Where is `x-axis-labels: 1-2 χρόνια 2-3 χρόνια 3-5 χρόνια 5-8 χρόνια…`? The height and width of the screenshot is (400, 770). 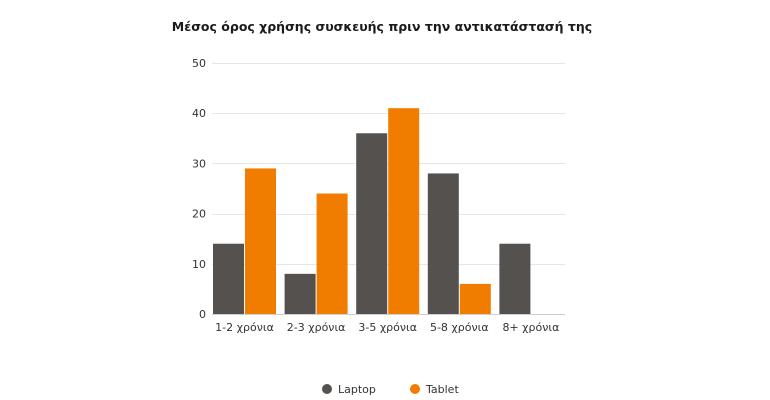 x-axis-labels: 1-2 χρόνια 2-3 χρόνια 3-5 χρόνια 5-8 χρόνια… is located at coordinates (387, 327).